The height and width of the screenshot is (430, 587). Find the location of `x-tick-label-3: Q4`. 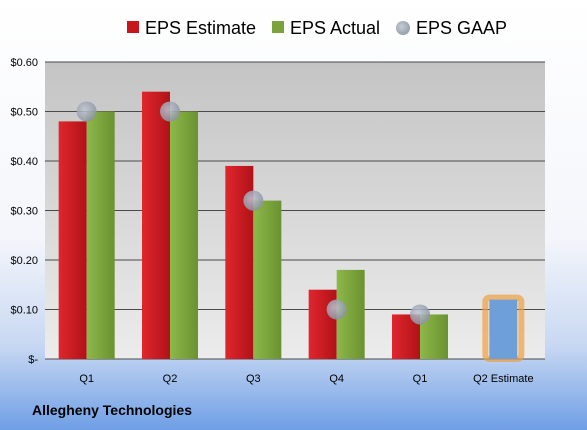

x-tick-label-3: Q4 is located at coordinates (336, 379).